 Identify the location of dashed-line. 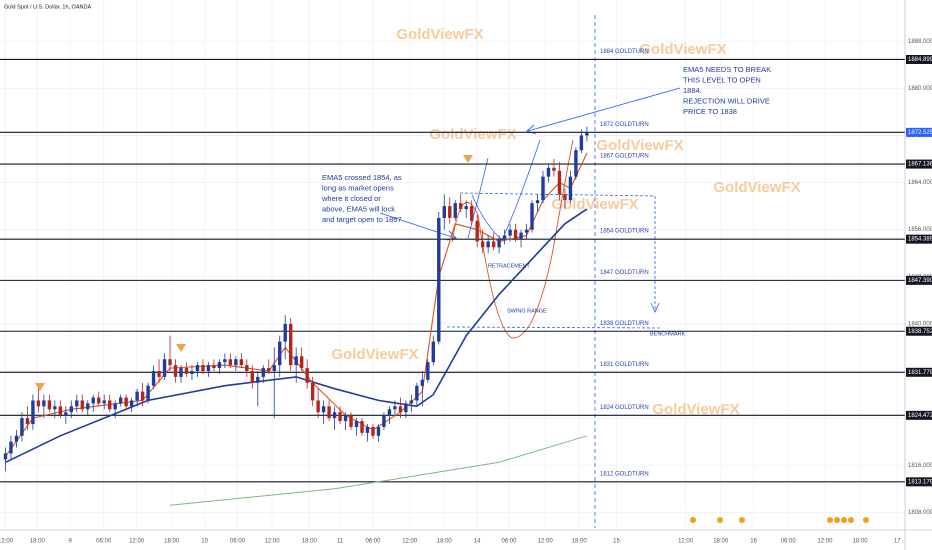
(557, 194).